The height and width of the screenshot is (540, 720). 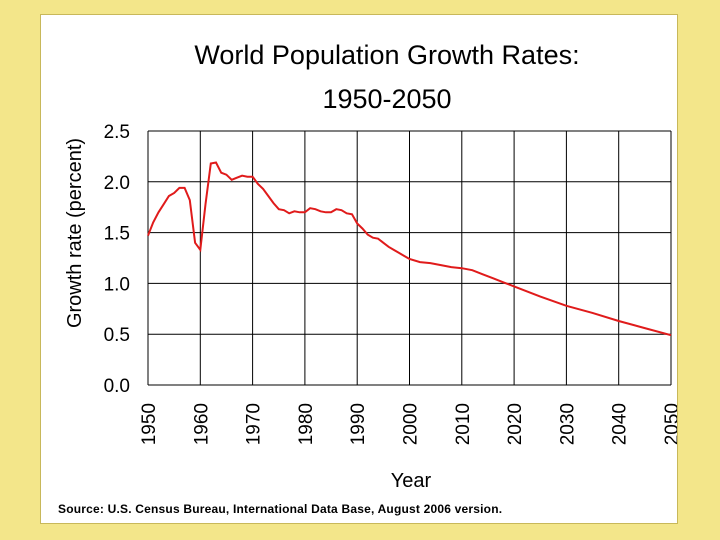 What do you see at coordinates (386, 55) in the screenshot?
I see `chart-title-line-1: World Population Growth Rates:` at bounding box center [386, 55].